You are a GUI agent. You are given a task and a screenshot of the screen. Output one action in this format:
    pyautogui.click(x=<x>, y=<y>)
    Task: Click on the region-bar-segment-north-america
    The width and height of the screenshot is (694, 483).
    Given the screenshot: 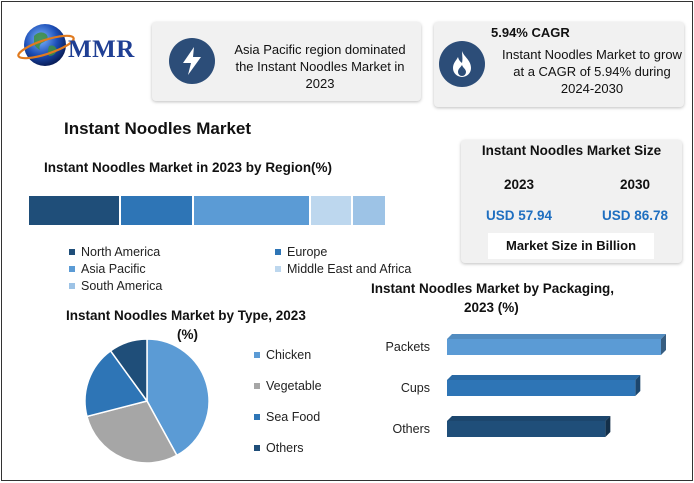 What is the action you would take?
    pyautogui.click(x=74, y=210)
    